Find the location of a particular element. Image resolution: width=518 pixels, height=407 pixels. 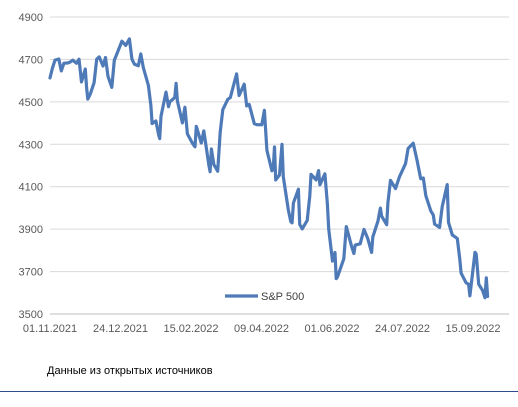

bottom-rule is located at coordinates (259, 391).